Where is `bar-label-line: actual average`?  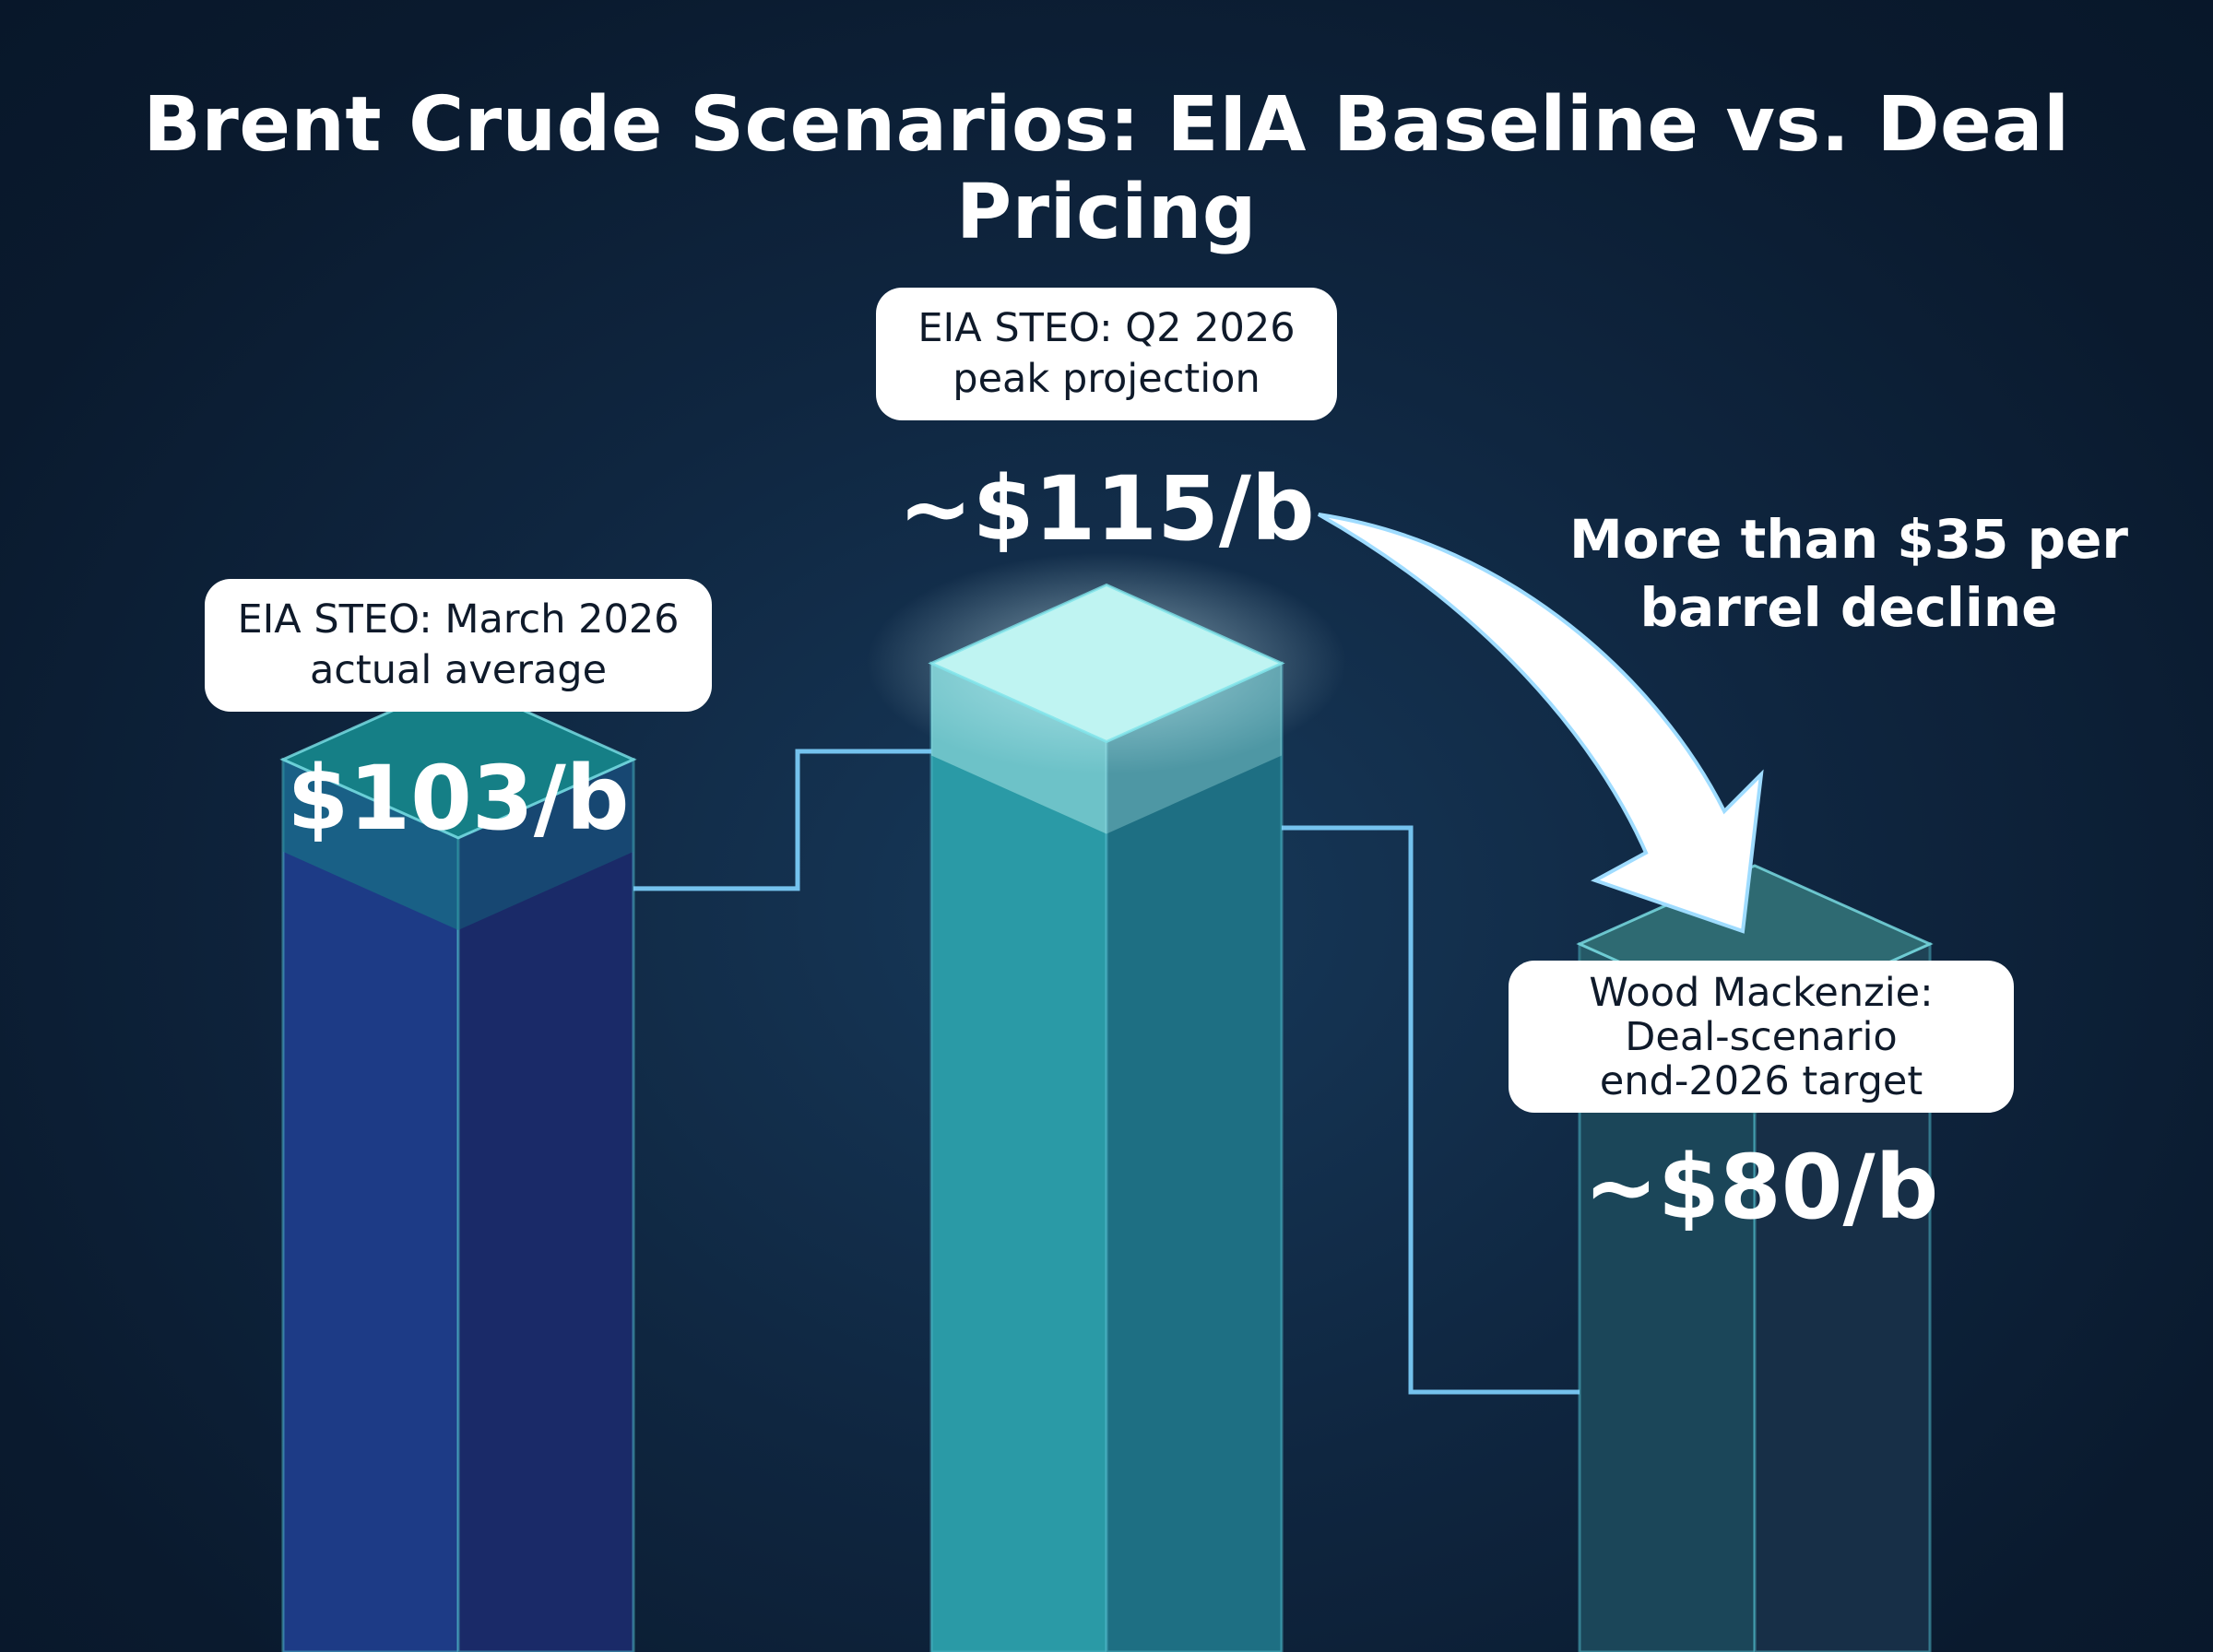 bar-label-line: actual average is located at coordinates (458, 670).